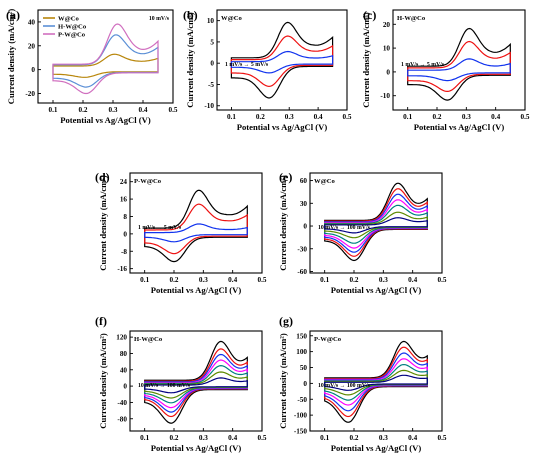  Describe the element at coordinates (124, 354) in the screenshot. I see `y-tick-label: 80` at that location.